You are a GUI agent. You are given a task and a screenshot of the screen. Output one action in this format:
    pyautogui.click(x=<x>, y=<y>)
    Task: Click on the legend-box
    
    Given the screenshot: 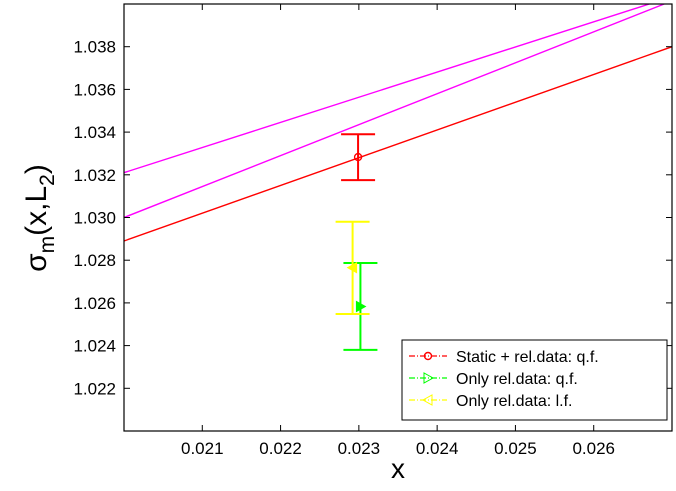 What is the action you would take?
    pyautogui.click(x=534, y=380)
    